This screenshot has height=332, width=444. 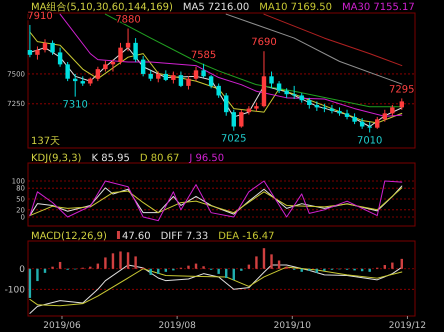 I want to click on x-tick-label: 2019/06, so click(x=62, y=326).